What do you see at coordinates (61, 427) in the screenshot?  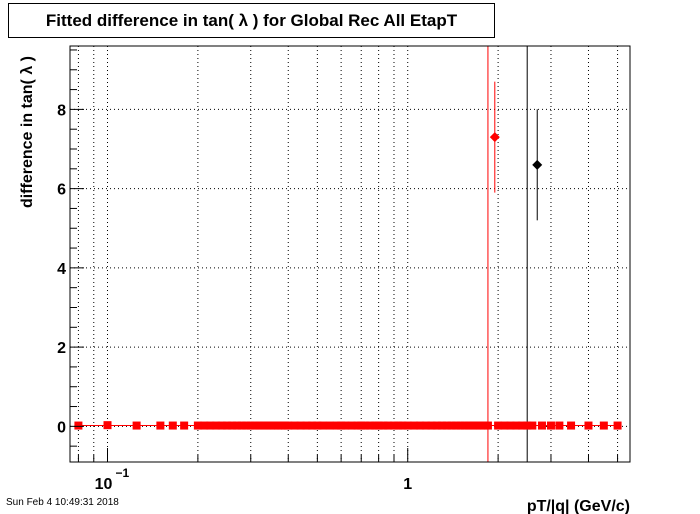 I see `y-tick-label: 0` at bounding box center [61, 427].